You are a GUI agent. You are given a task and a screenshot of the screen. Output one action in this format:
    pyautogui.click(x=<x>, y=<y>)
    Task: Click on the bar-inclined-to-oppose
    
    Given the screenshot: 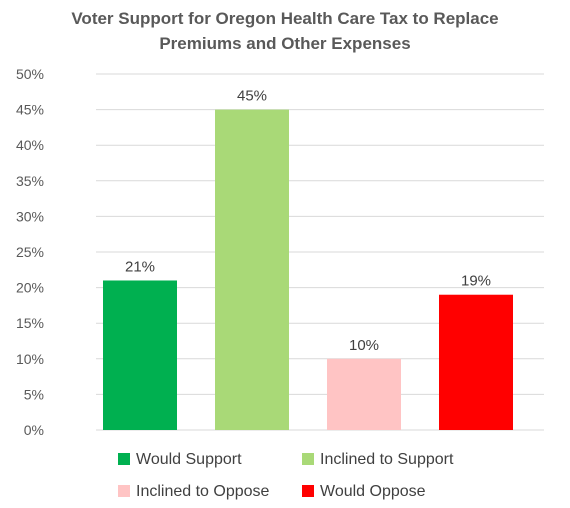 What is the action you would take?
    pyautogui.click(x=364, y=394)
    